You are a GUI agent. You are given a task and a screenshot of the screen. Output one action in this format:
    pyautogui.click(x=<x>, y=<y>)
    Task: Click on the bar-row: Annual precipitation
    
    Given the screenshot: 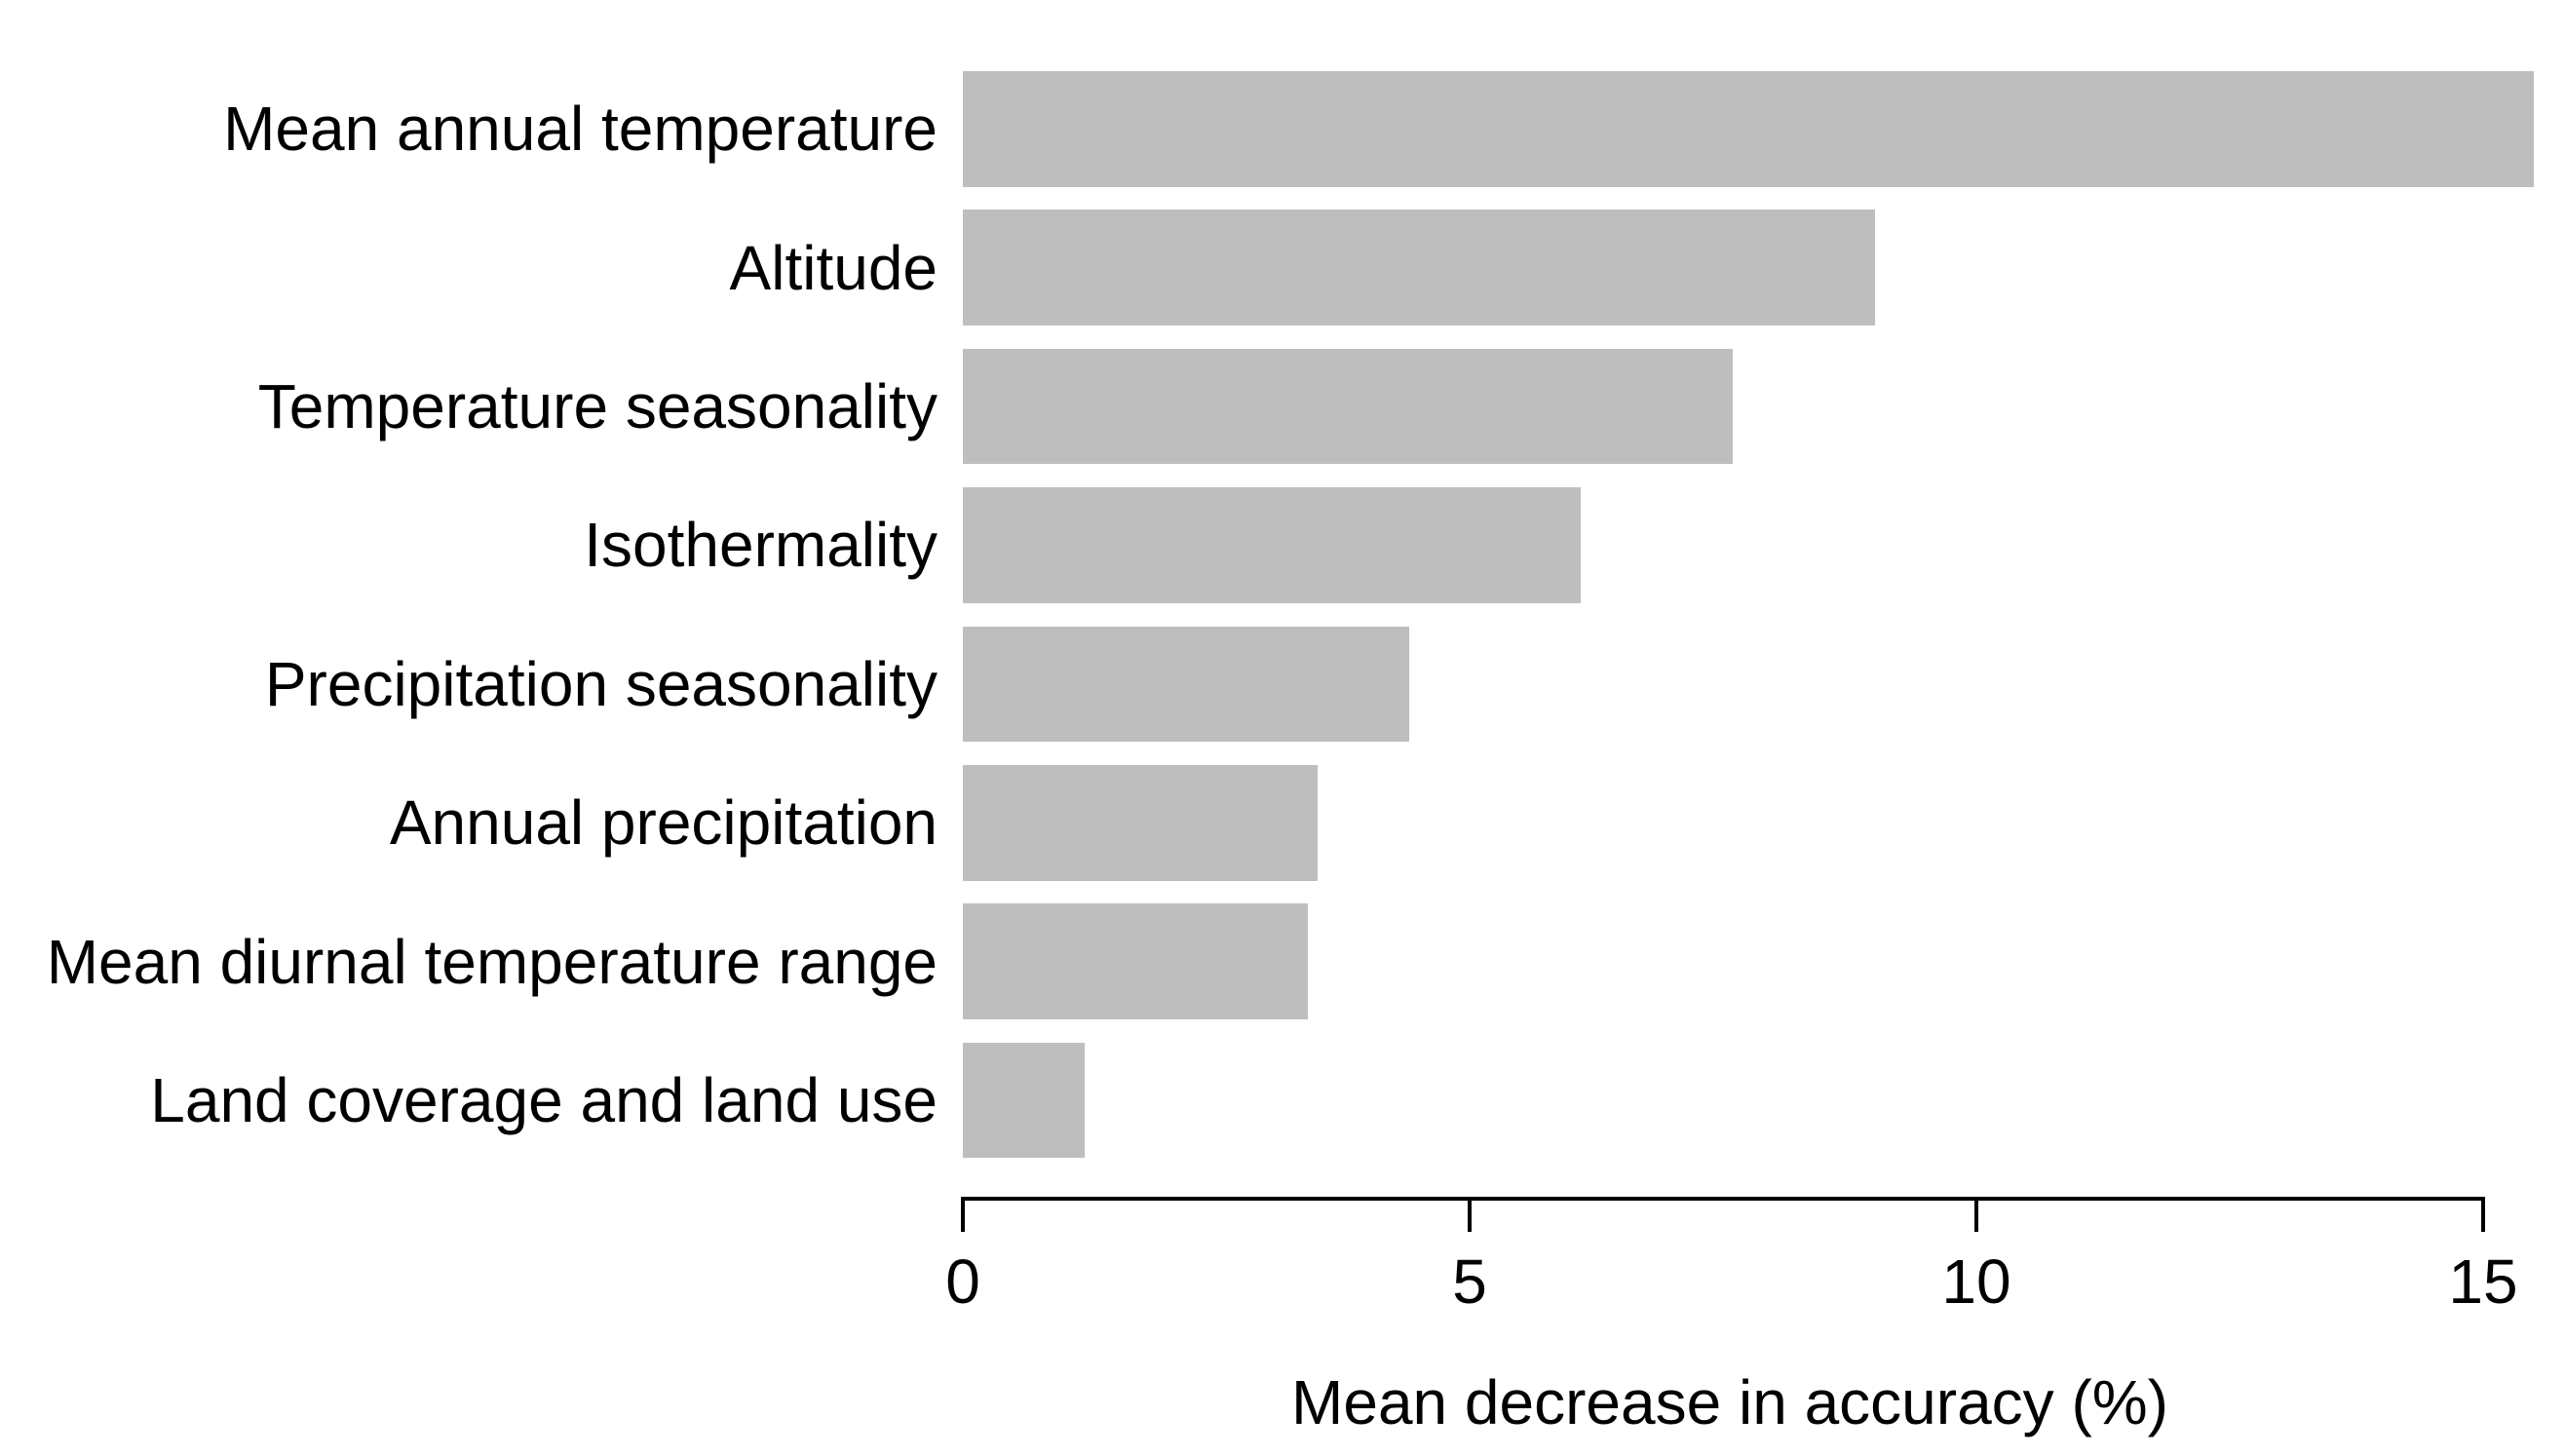 What is the action you would take?
    pyautogui.click(x=1282, y=823)
    